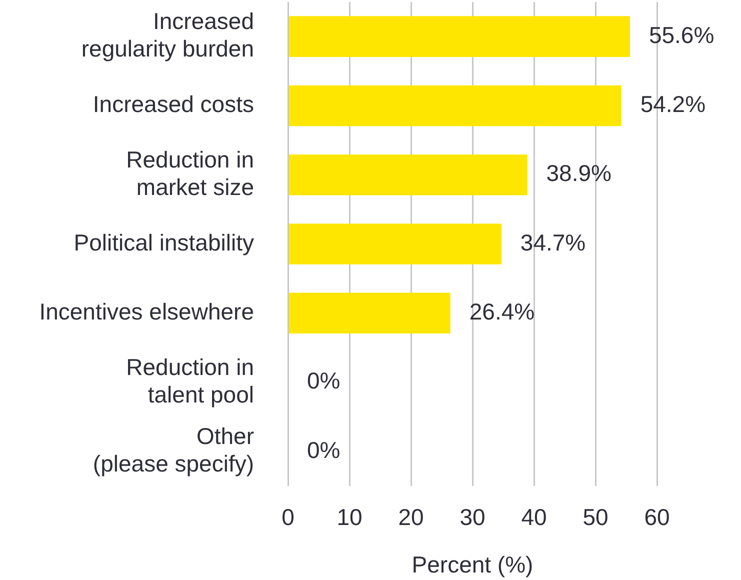  I want to click on data-label: 34.7%, so click(553, 242).